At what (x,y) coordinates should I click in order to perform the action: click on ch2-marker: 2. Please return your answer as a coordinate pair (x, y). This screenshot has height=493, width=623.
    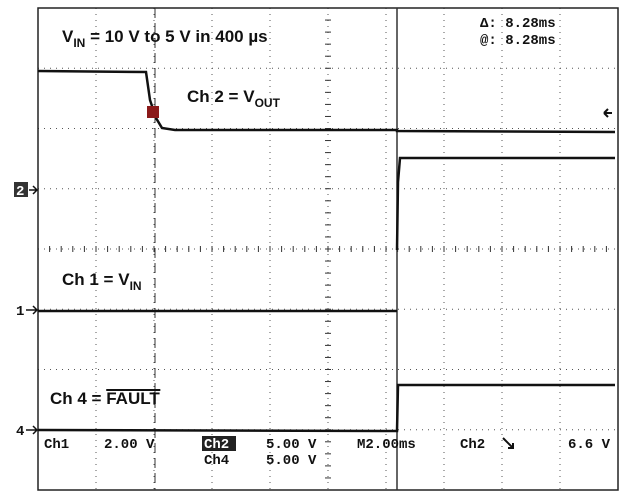
    Looking at the image, I should click on (20, 192).